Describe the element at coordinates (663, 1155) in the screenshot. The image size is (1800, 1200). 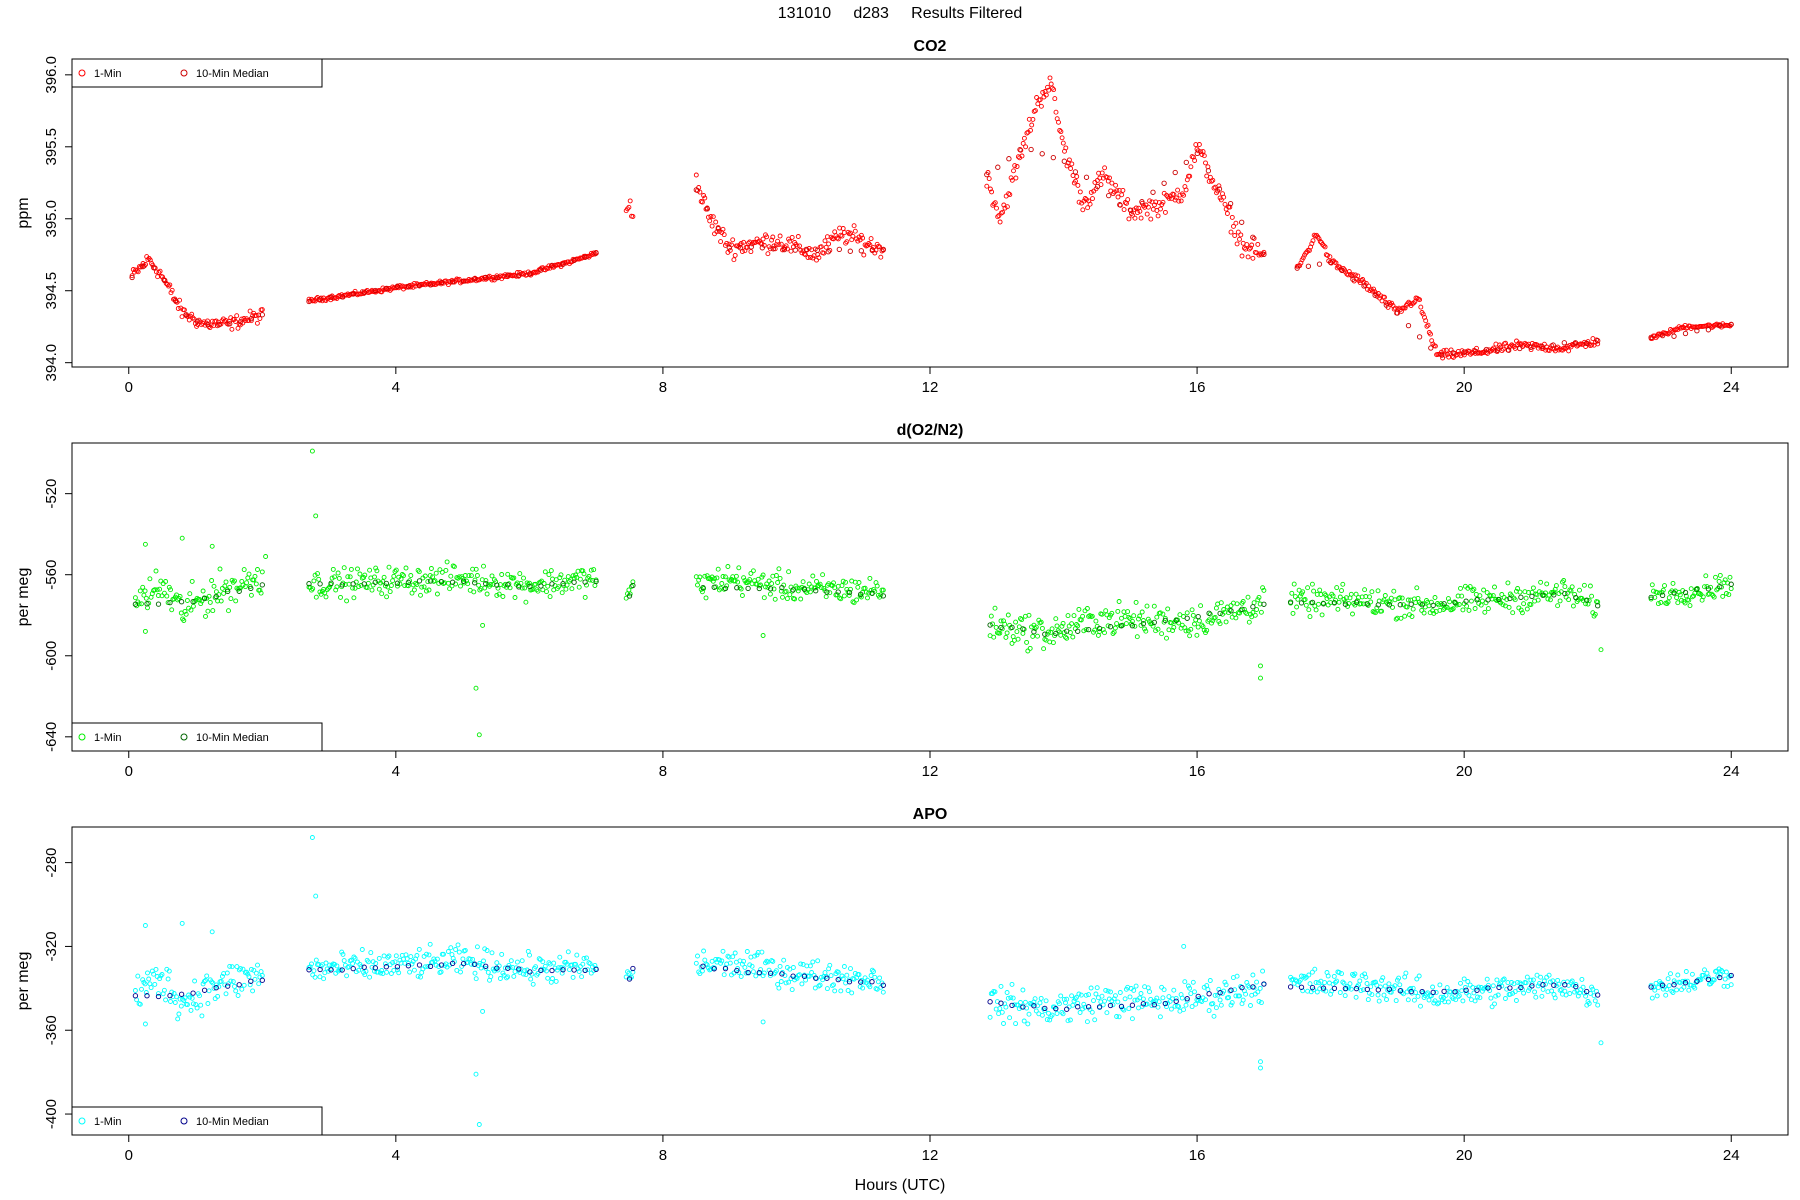
I see `x-tick-label: 8` at that location.